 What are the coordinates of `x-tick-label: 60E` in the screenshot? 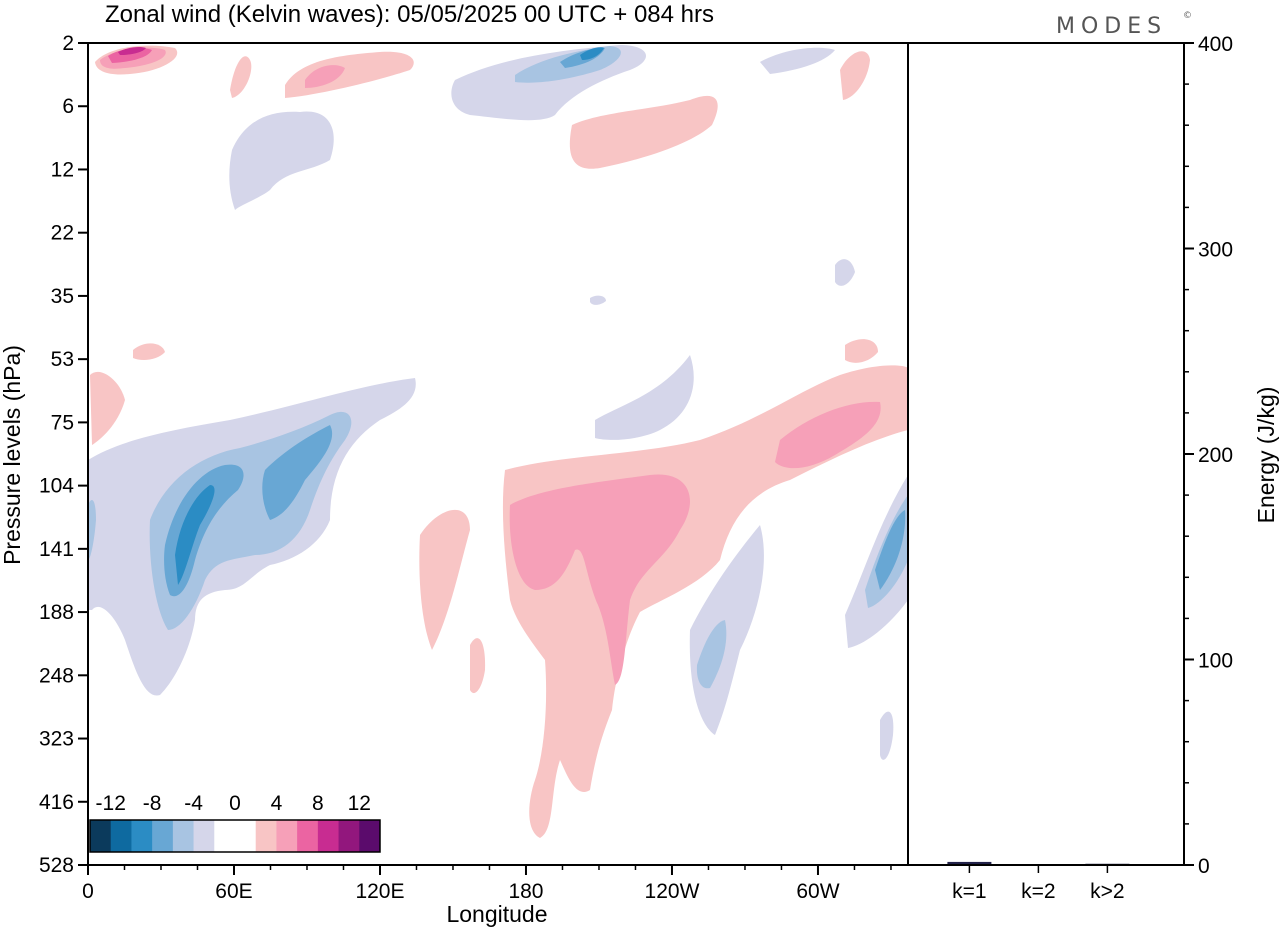 It's located at (233, 891).